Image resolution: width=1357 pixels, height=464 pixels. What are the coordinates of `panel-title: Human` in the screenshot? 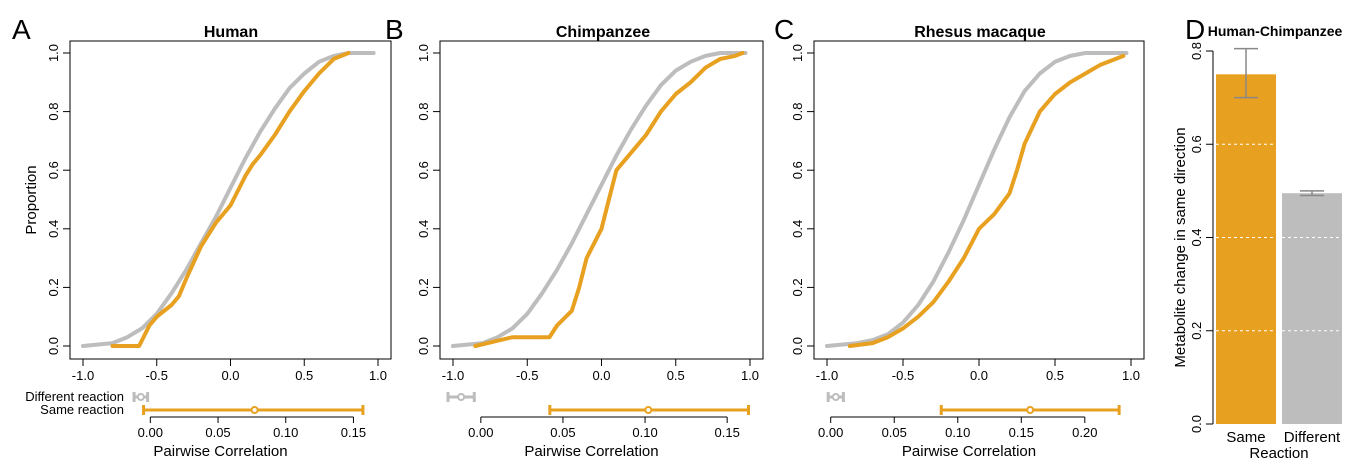 It's located at (231, 32).